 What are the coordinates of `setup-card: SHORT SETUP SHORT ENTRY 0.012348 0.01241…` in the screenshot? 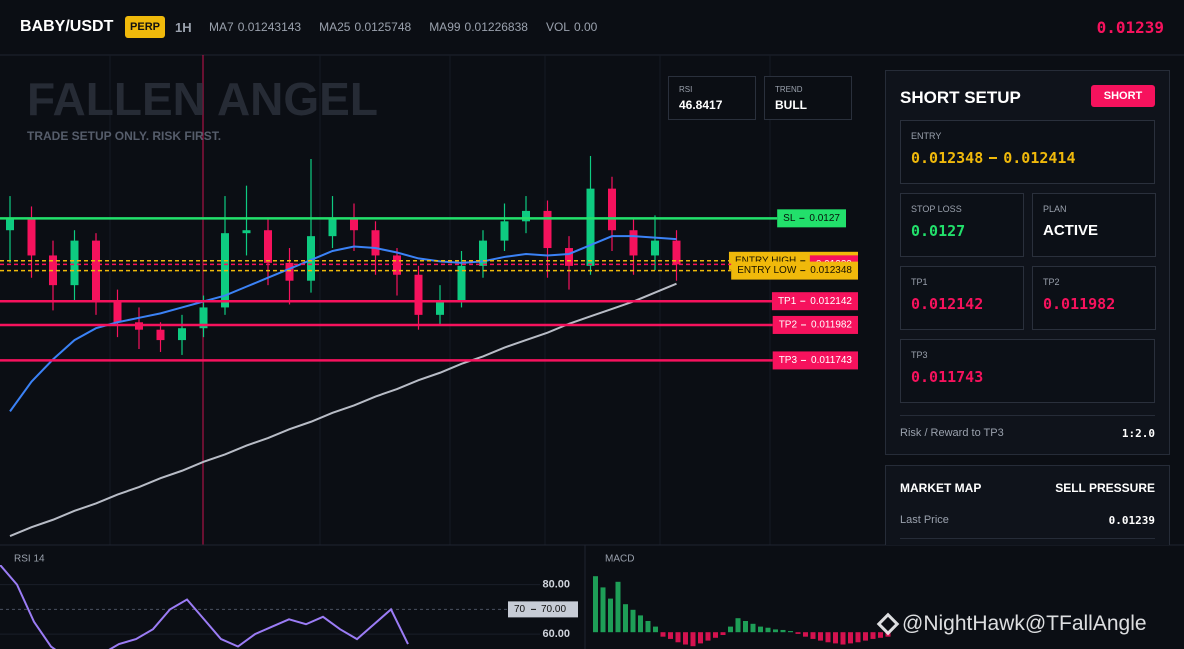 It's located at (1027, 262).